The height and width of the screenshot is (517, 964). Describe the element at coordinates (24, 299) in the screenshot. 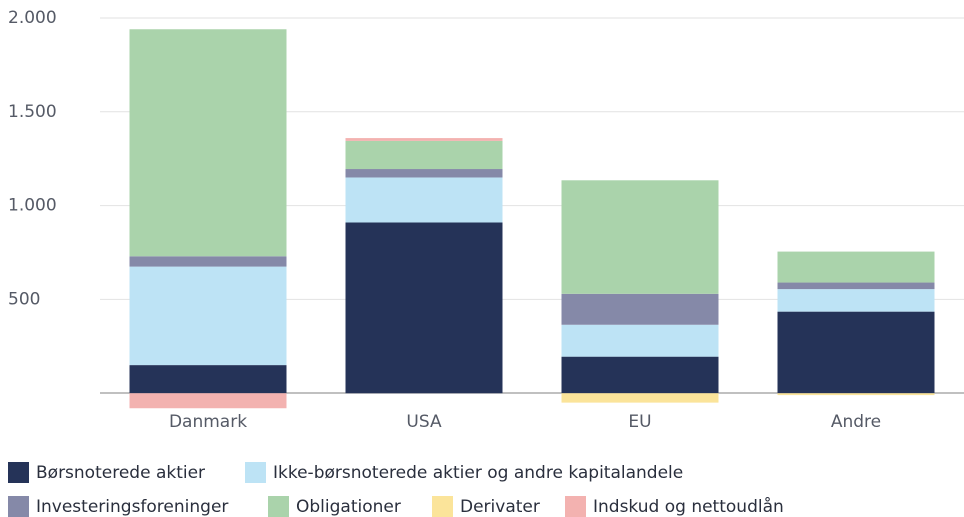

I see `y-tick-label: 500` at that location.